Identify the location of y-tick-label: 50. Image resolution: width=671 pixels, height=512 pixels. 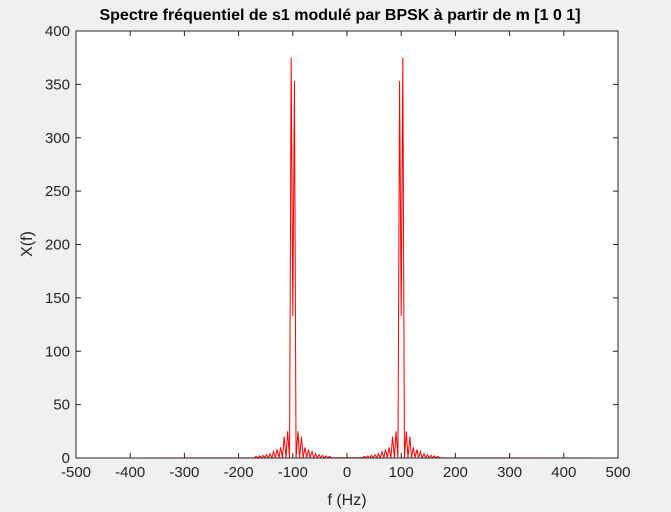
(61, 405).